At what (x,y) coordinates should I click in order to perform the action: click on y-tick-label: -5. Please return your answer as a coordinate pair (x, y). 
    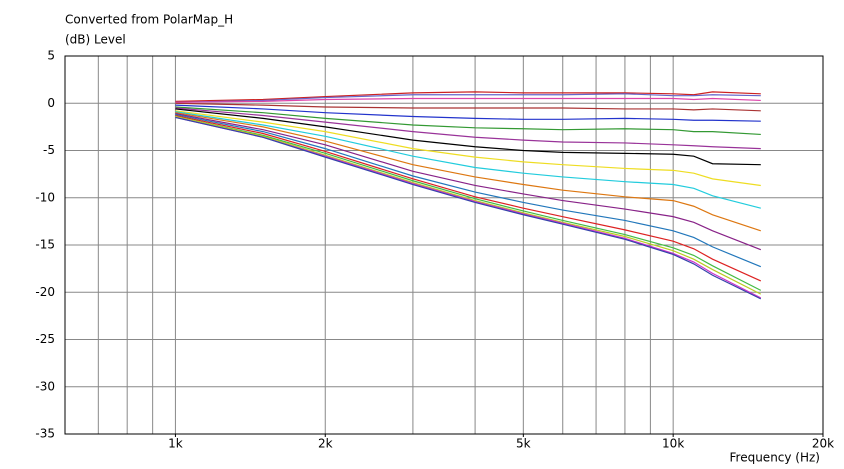
    Looking at the image, I should click on (49, 150).